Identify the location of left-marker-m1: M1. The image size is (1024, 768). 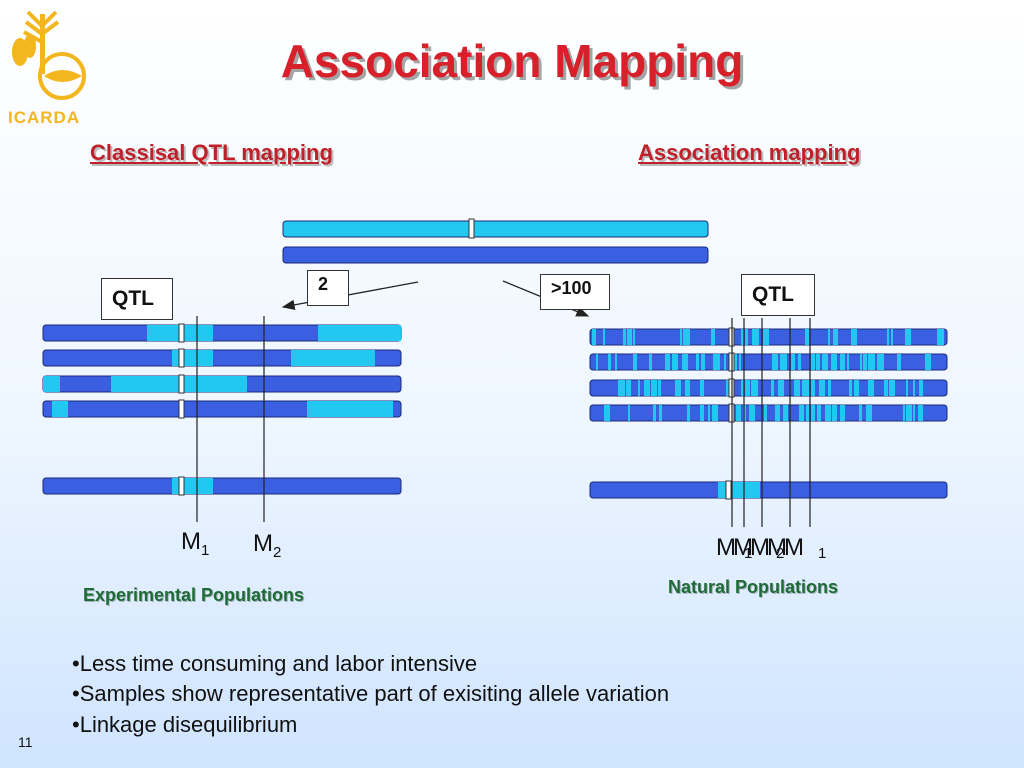
(195, 543).